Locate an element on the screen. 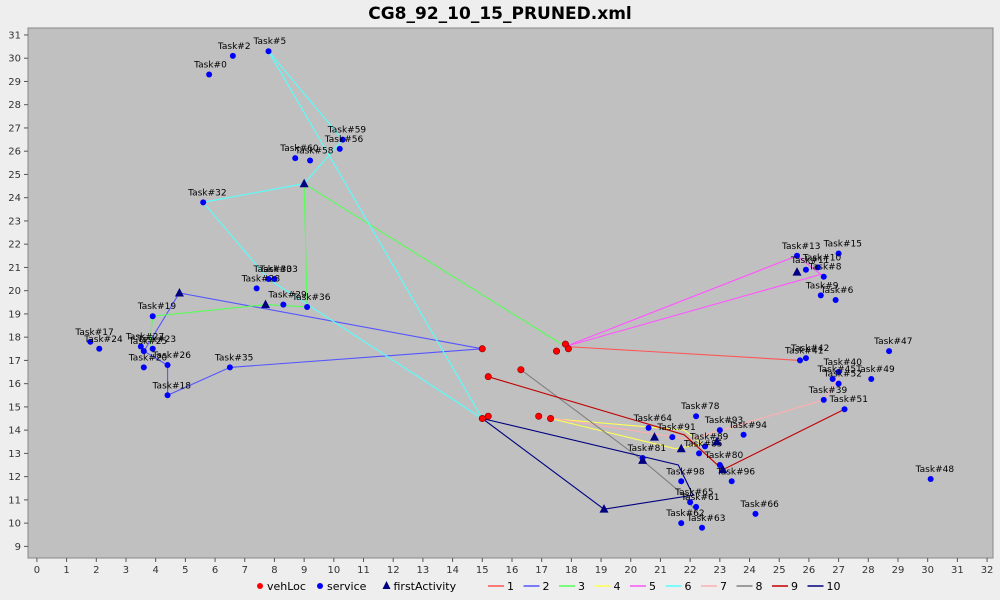 This screenshot has height=600, width=1000. service-label: Task#6 is located at coordinates (837, 291).